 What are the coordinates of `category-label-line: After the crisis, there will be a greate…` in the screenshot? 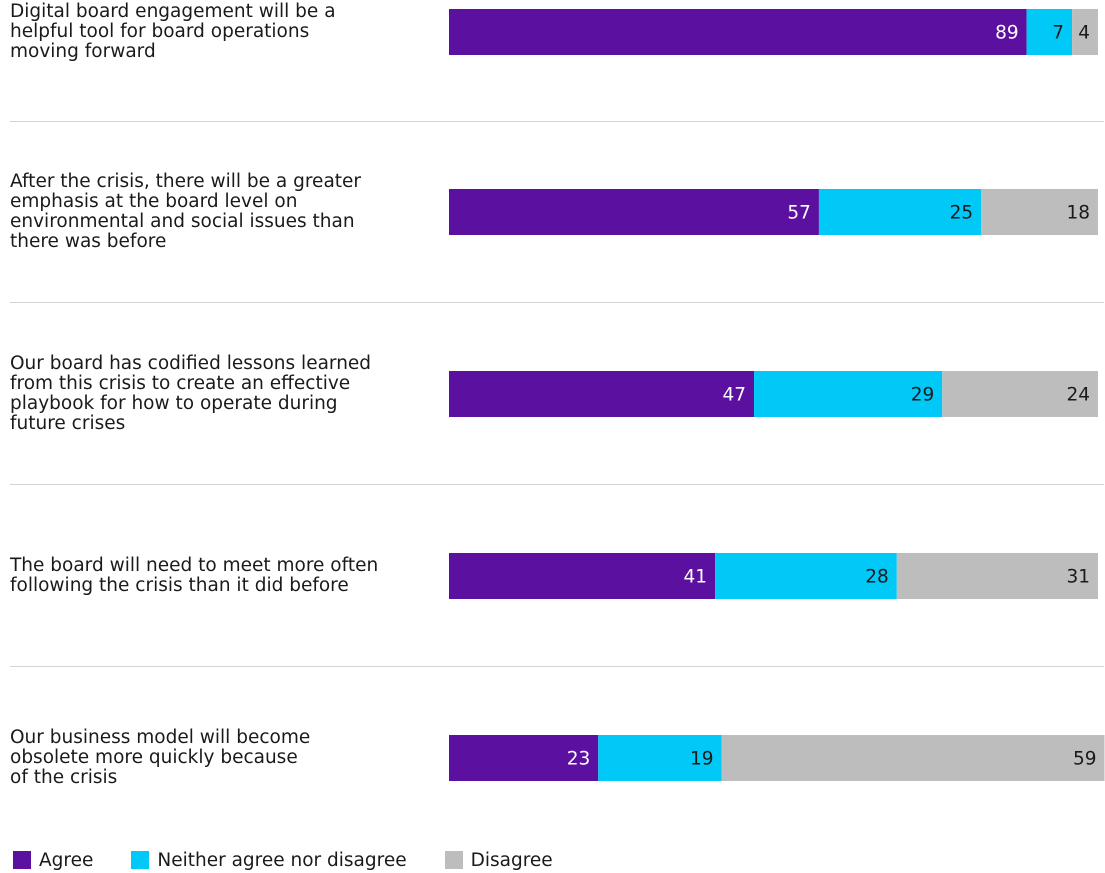 It's located at (186, 181).